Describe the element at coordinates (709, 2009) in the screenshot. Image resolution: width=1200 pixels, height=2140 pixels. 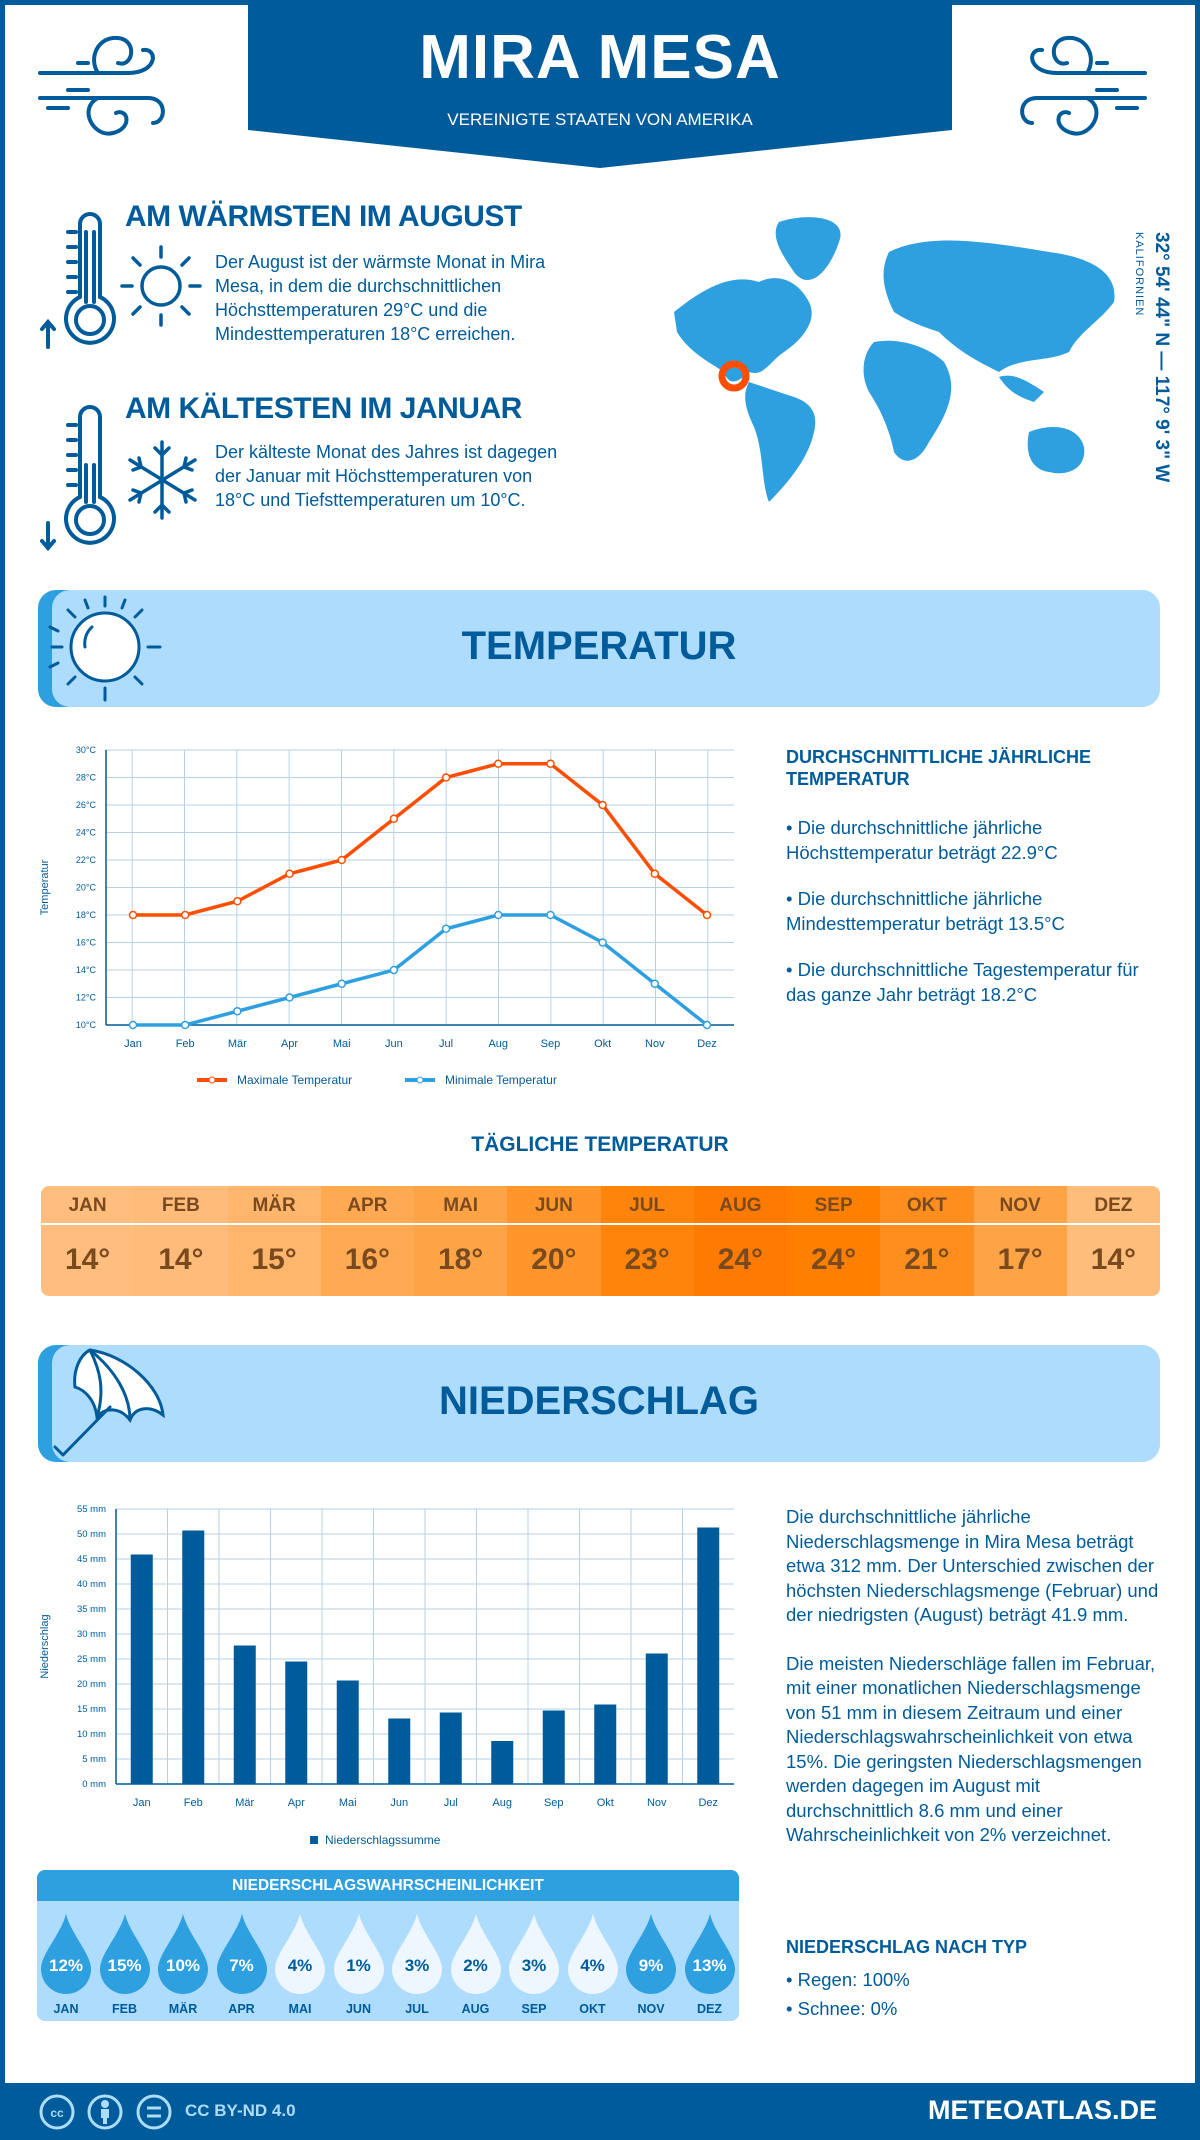
I see `probability-month: DEZ` at that location.